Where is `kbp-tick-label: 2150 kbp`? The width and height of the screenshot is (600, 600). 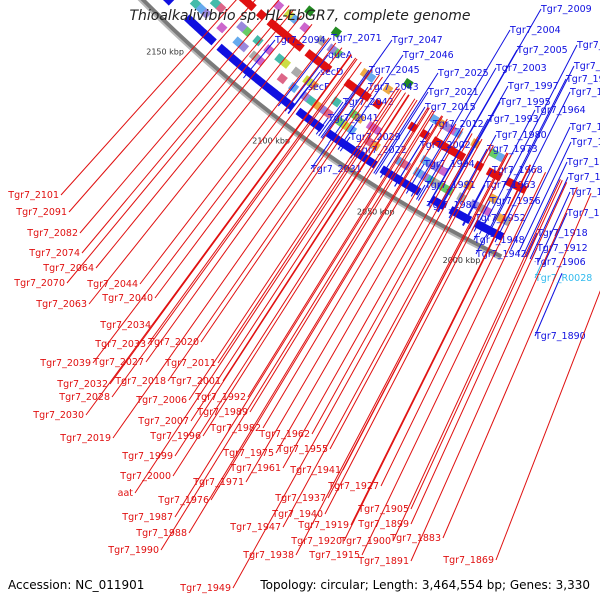 kbp-tick-label: 2150 kbp is located at coordinates (165, 52).